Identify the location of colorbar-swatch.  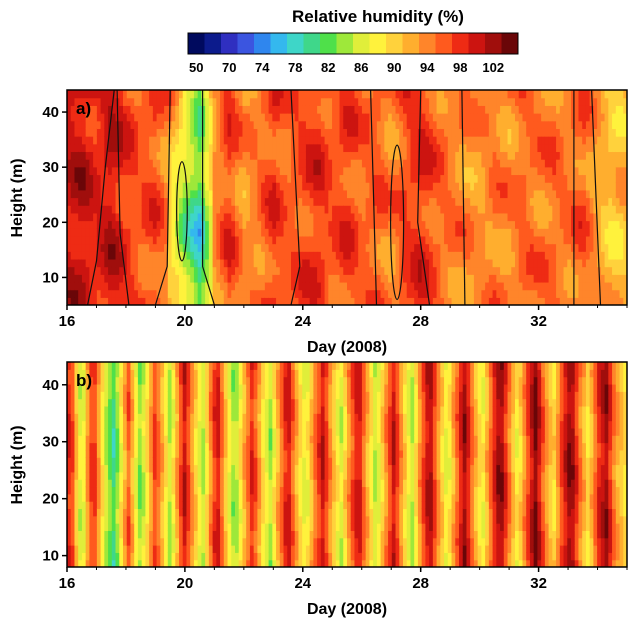
(477, 43).